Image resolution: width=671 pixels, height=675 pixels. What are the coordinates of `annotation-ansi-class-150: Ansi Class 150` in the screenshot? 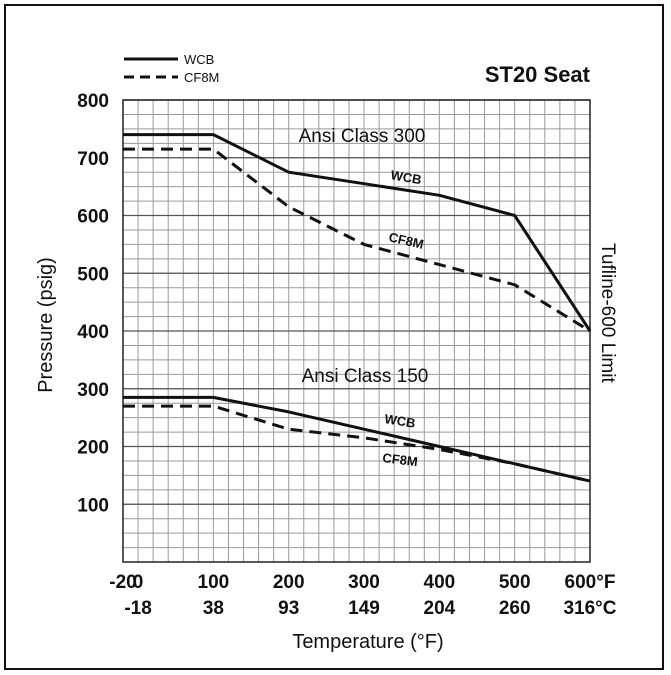 It's located at (365, 376).